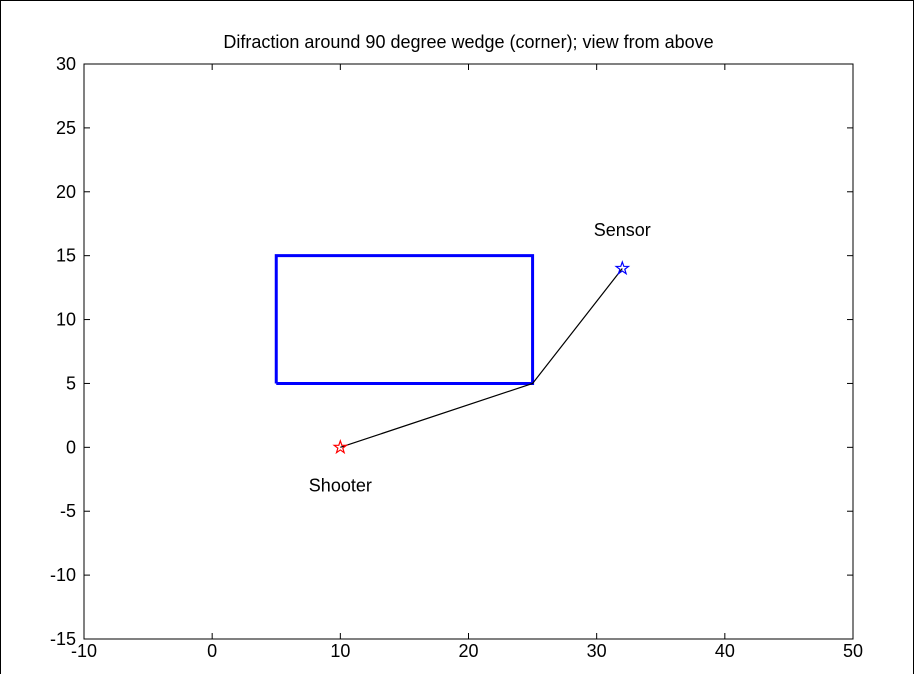 Image resolution: width=916 pixels, height=675 pixels. I want to click on diffraction-path-line, so click(481, 358).